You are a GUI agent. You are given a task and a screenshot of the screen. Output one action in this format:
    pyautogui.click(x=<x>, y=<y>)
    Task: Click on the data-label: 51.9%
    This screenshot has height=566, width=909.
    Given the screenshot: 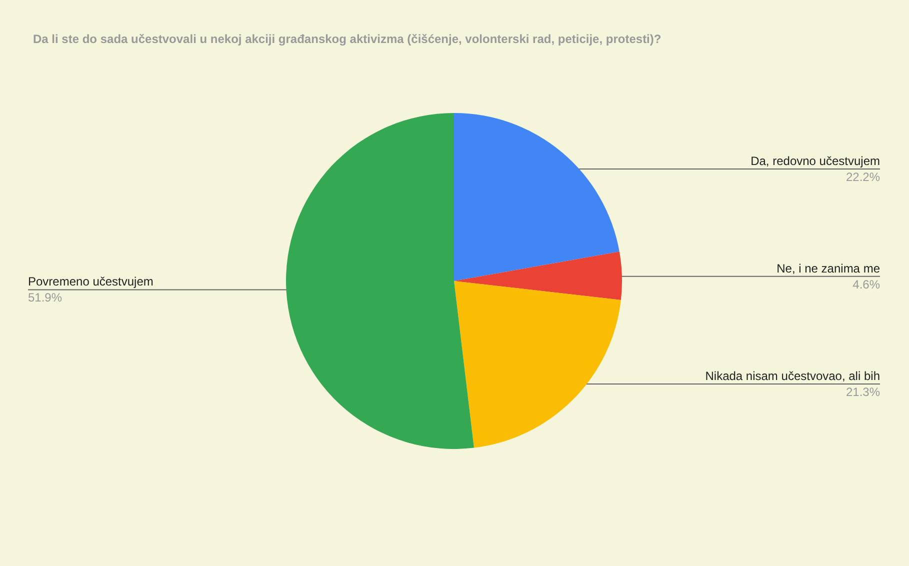 What is the action you would take?
    pyautogui.click(x=45, y=297)
    